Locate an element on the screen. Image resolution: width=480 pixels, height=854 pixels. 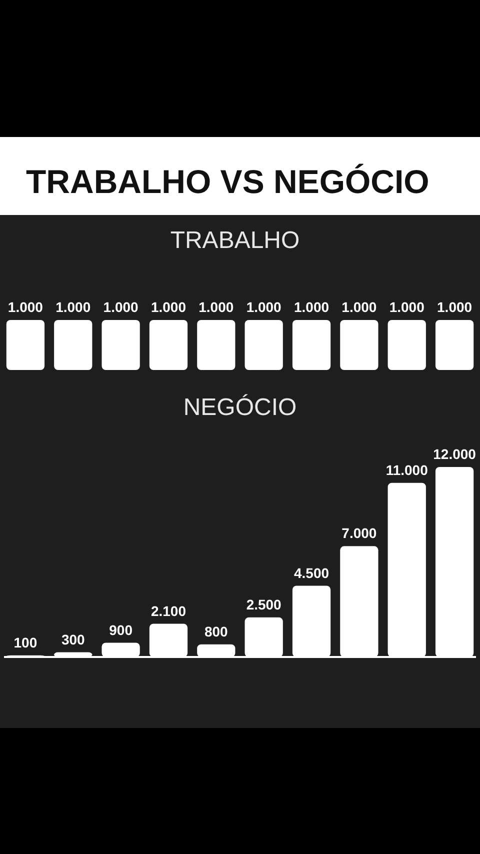
data-label: 100 is located at coordinates (26, 642).